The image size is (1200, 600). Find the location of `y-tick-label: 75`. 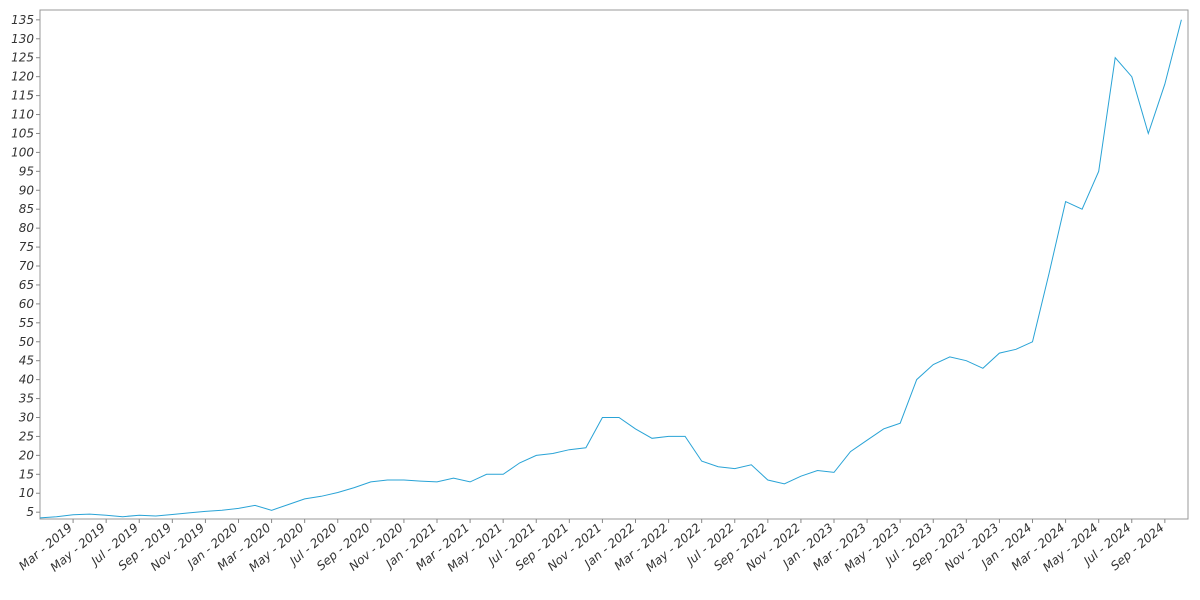

y-tick-label: 75 is located at coordinates (26, 247).